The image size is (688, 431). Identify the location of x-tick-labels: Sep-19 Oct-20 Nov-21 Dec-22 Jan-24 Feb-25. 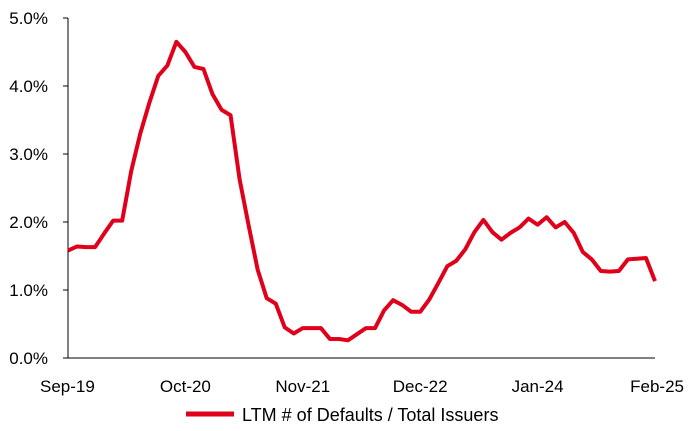
(362, 386).